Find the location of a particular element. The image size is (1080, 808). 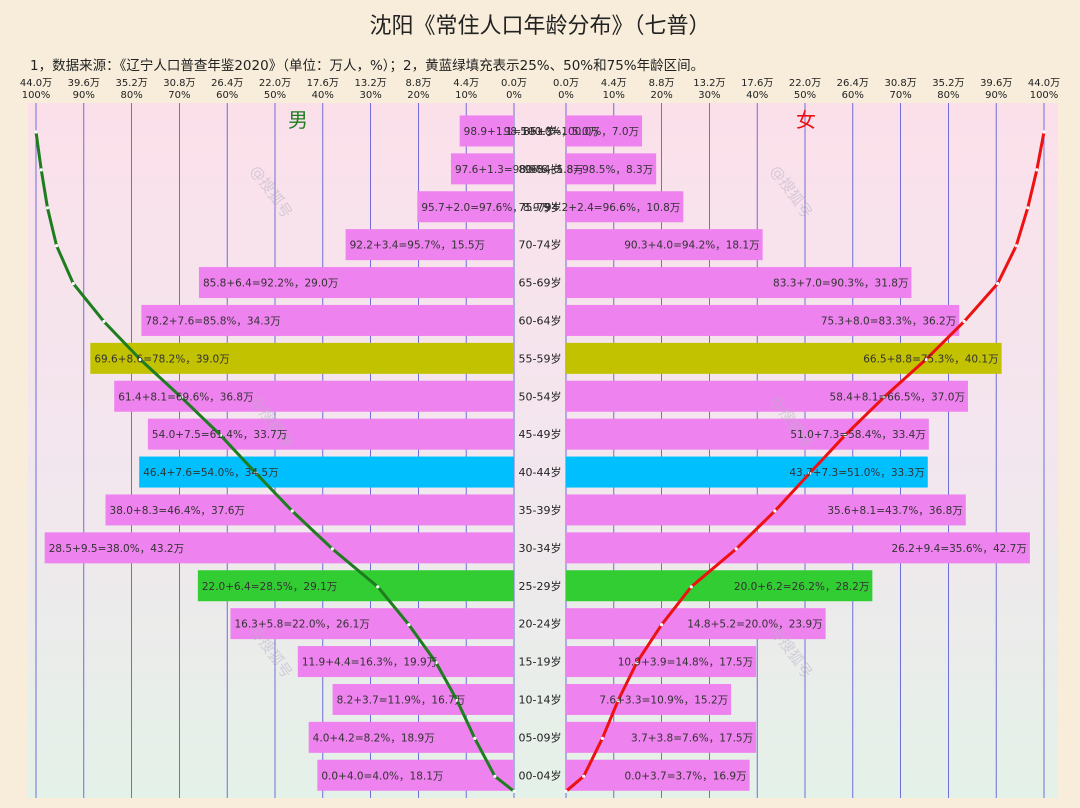

category-label: 80-84岁 is located at coordinates (540, 169).